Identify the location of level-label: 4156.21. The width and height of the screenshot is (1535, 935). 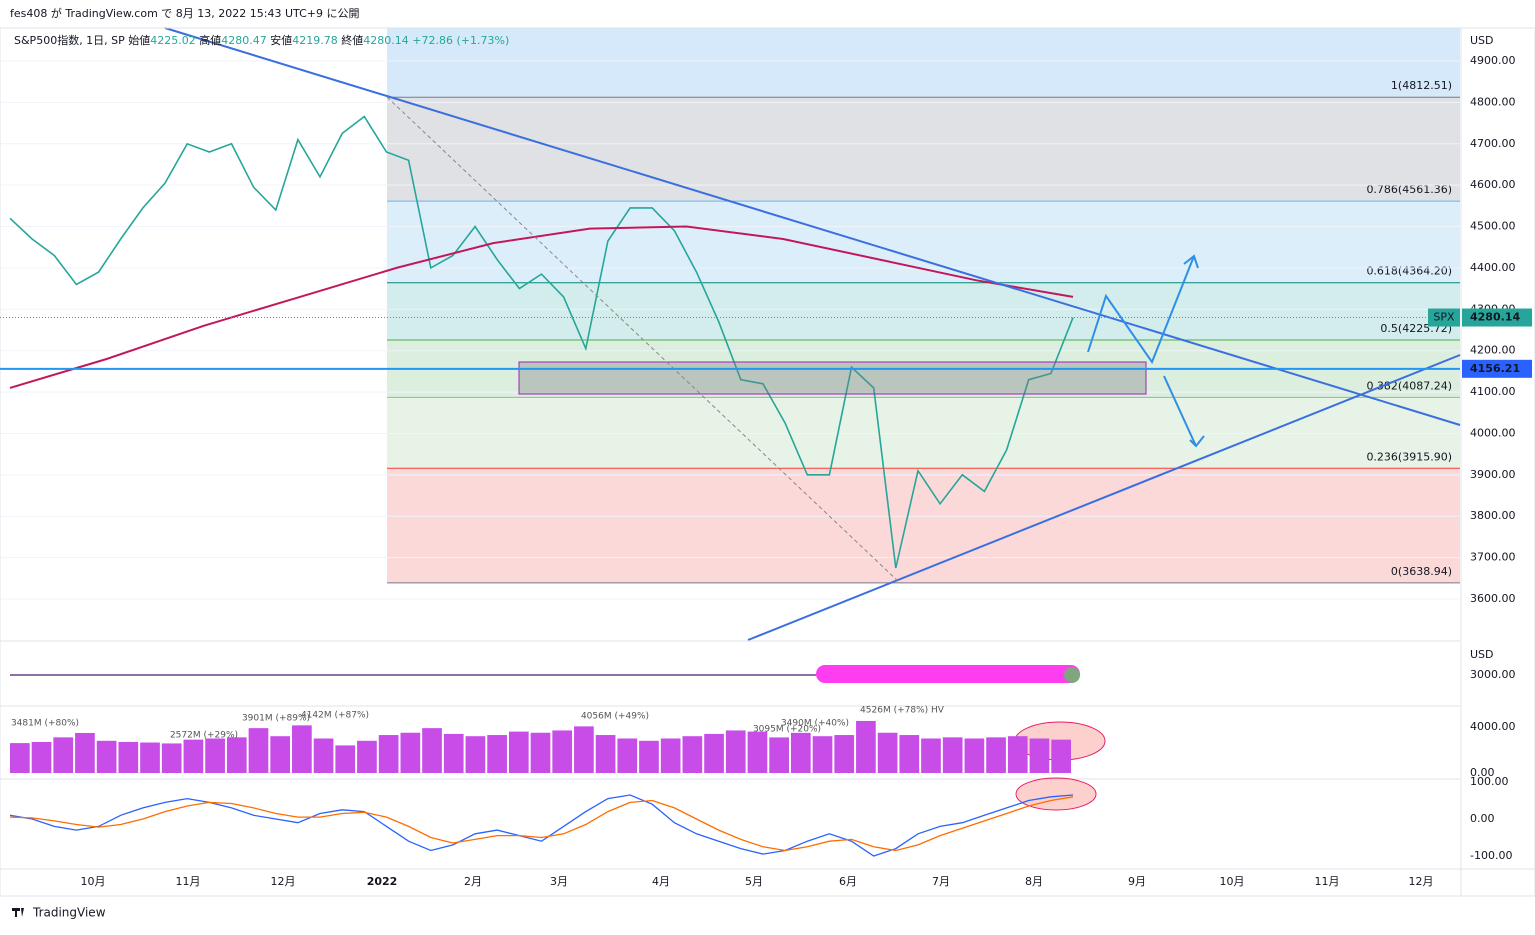
(1495, 368).